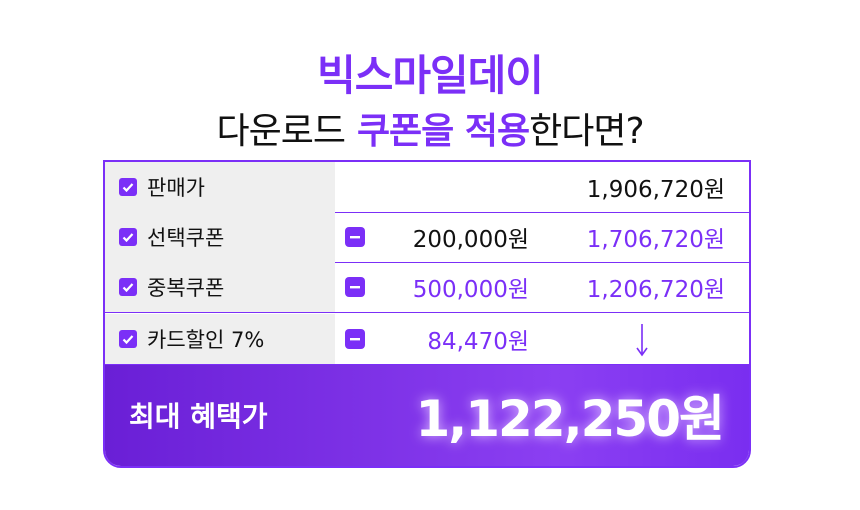 Image resolution: width=860 pixels, height=510 pixels. I want to click on subtitle-highlight: 쿠폰을 적용, so click(443, 131).